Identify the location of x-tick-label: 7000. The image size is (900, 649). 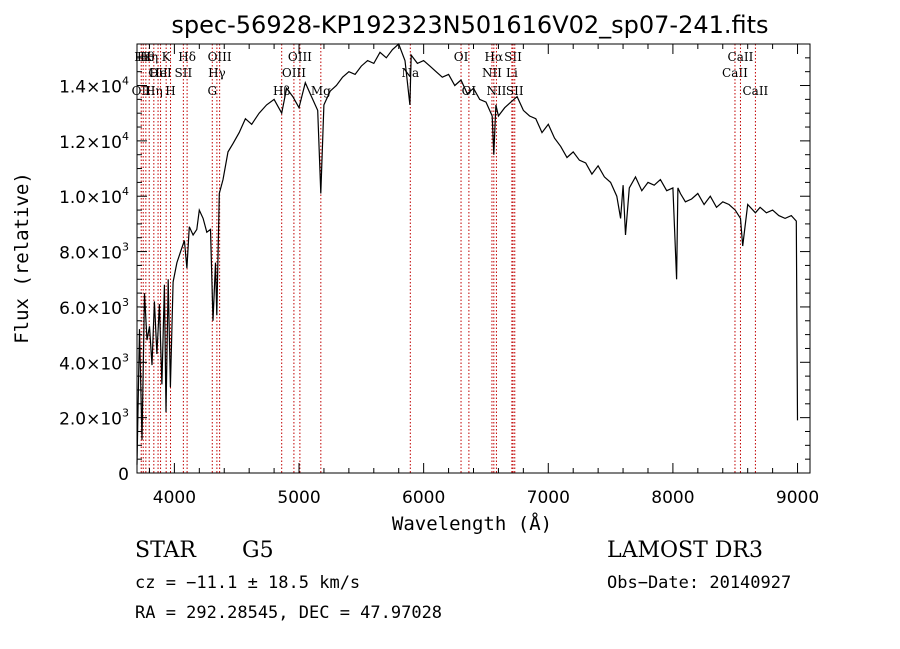
(548, 498).